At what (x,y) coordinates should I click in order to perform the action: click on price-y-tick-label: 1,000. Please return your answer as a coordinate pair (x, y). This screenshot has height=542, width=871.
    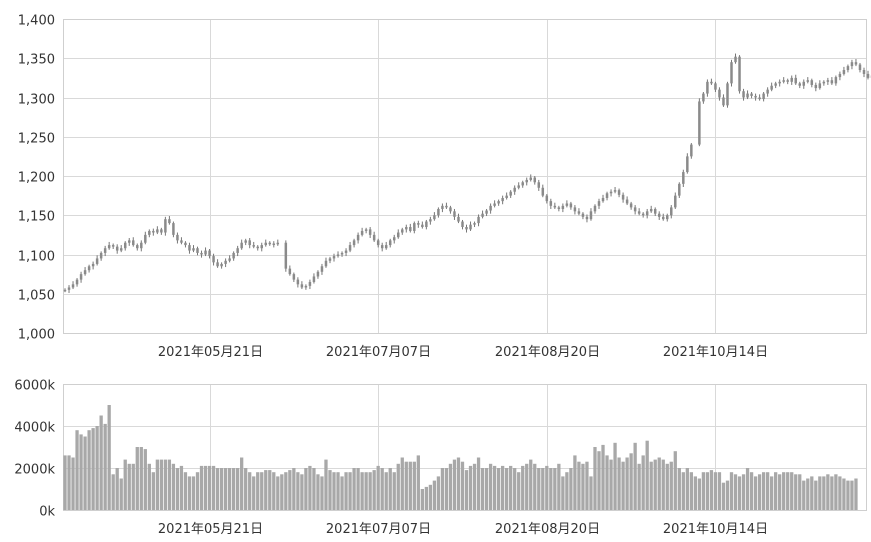
    Looking at the image, I should click on (36, 335).